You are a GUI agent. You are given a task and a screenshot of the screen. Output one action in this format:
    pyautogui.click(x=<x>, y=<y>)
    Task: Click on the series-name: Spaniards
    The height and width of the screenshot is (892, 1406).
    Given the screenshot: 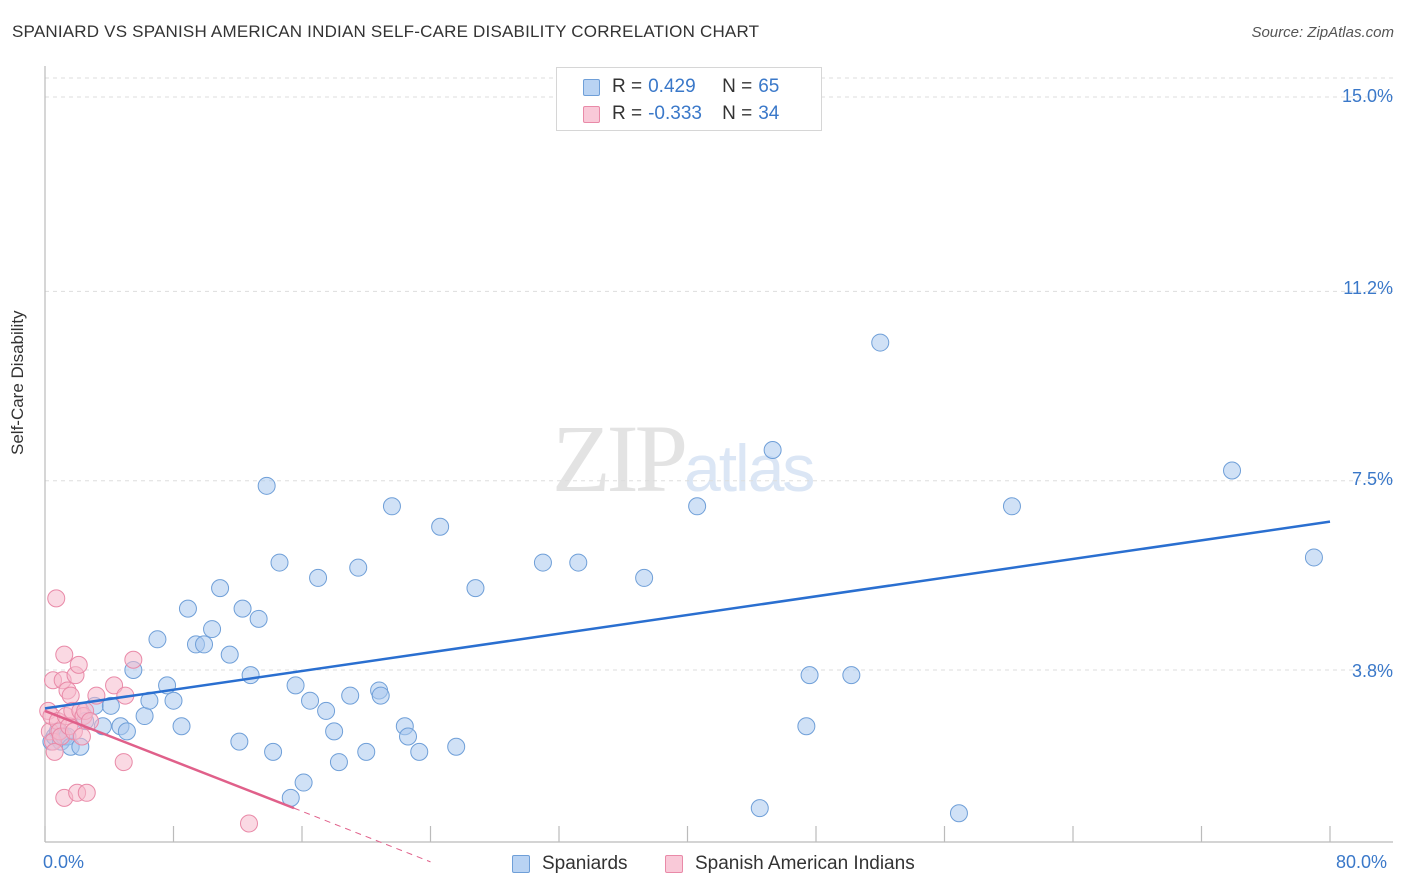 What is the action you would take?
    pyautogui.click(x=585, y=863)
    